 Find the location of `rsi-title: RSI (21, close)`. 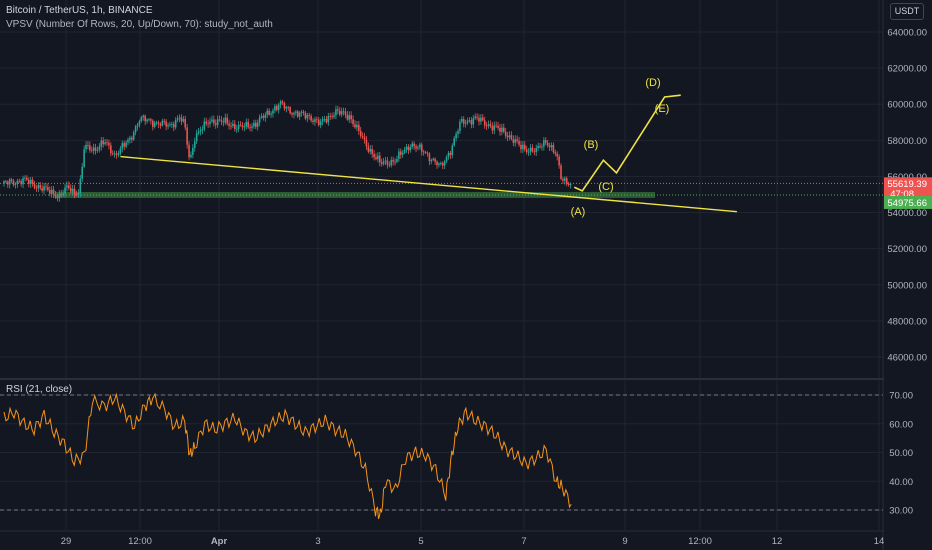

rsi-title: RSI (21, close) is located at coordinates (39, 389).